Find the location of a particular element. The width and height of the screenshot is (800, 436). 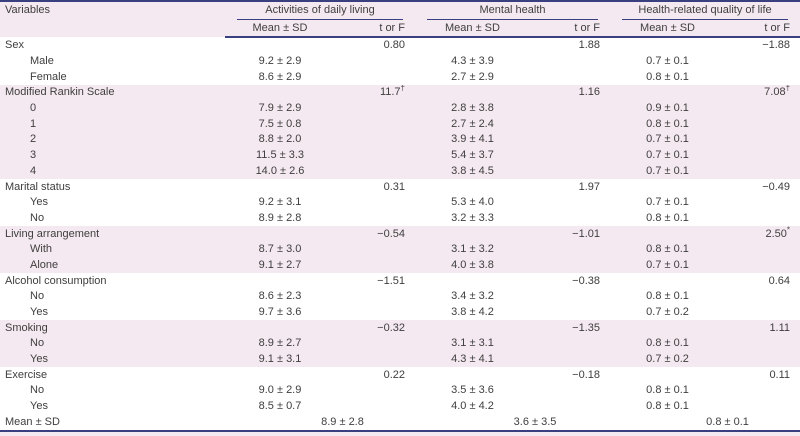

mean-sd-cell: 11.5 ± 3.3 is located at coordinates (280, 155).